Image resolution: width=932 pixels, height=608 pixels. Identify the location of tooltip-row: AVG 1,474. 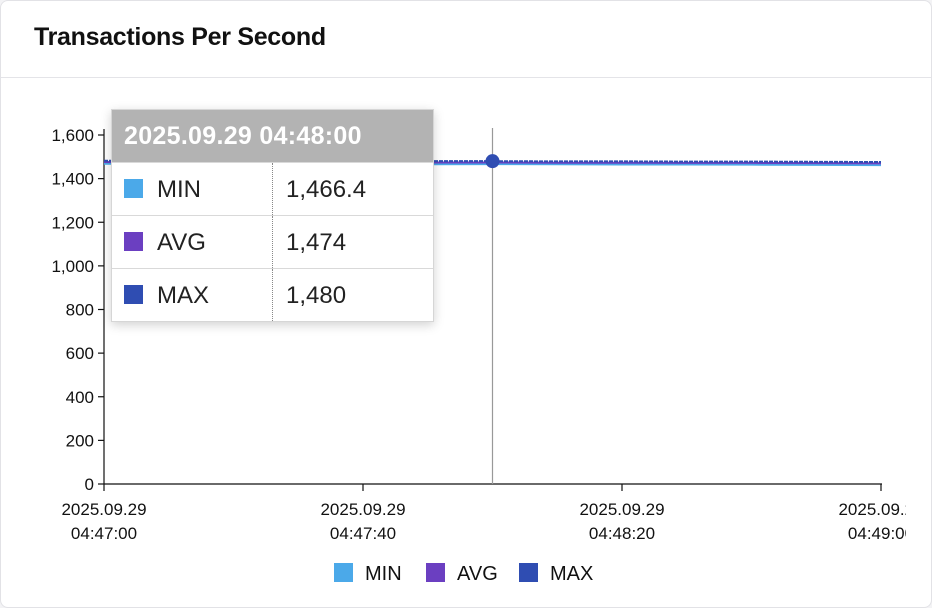
(272, 241).